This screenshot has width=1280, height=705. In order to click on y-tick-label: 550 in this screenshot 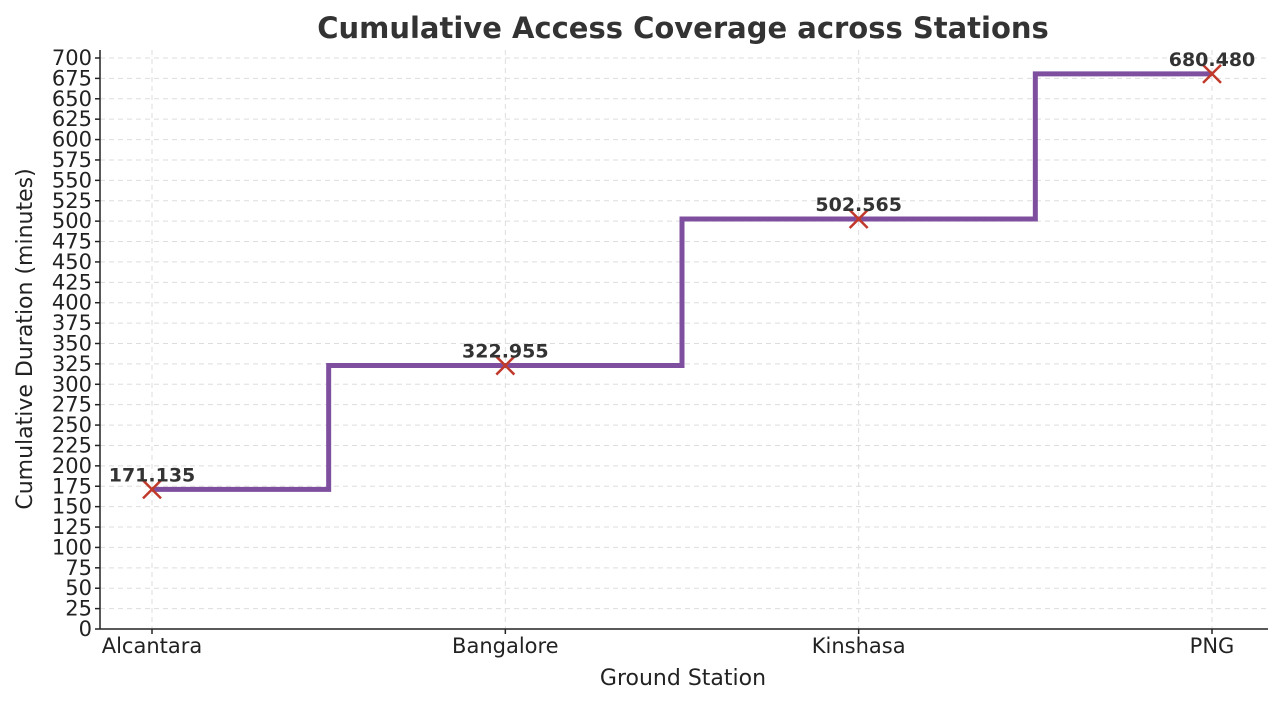, I will do `click(72, 180)`.